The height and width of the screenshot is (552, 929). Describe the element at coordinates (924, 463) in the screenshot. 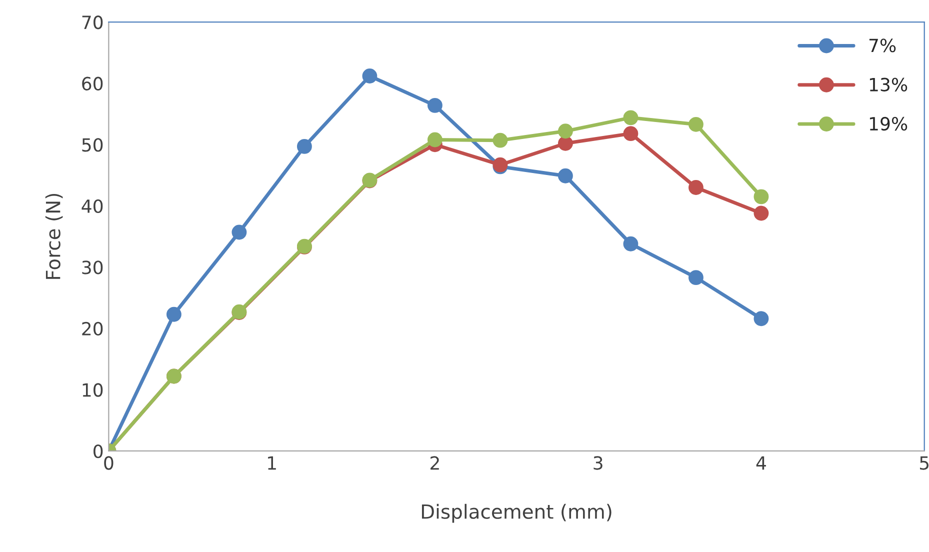

I see `x-tick-label: 5` at that location.